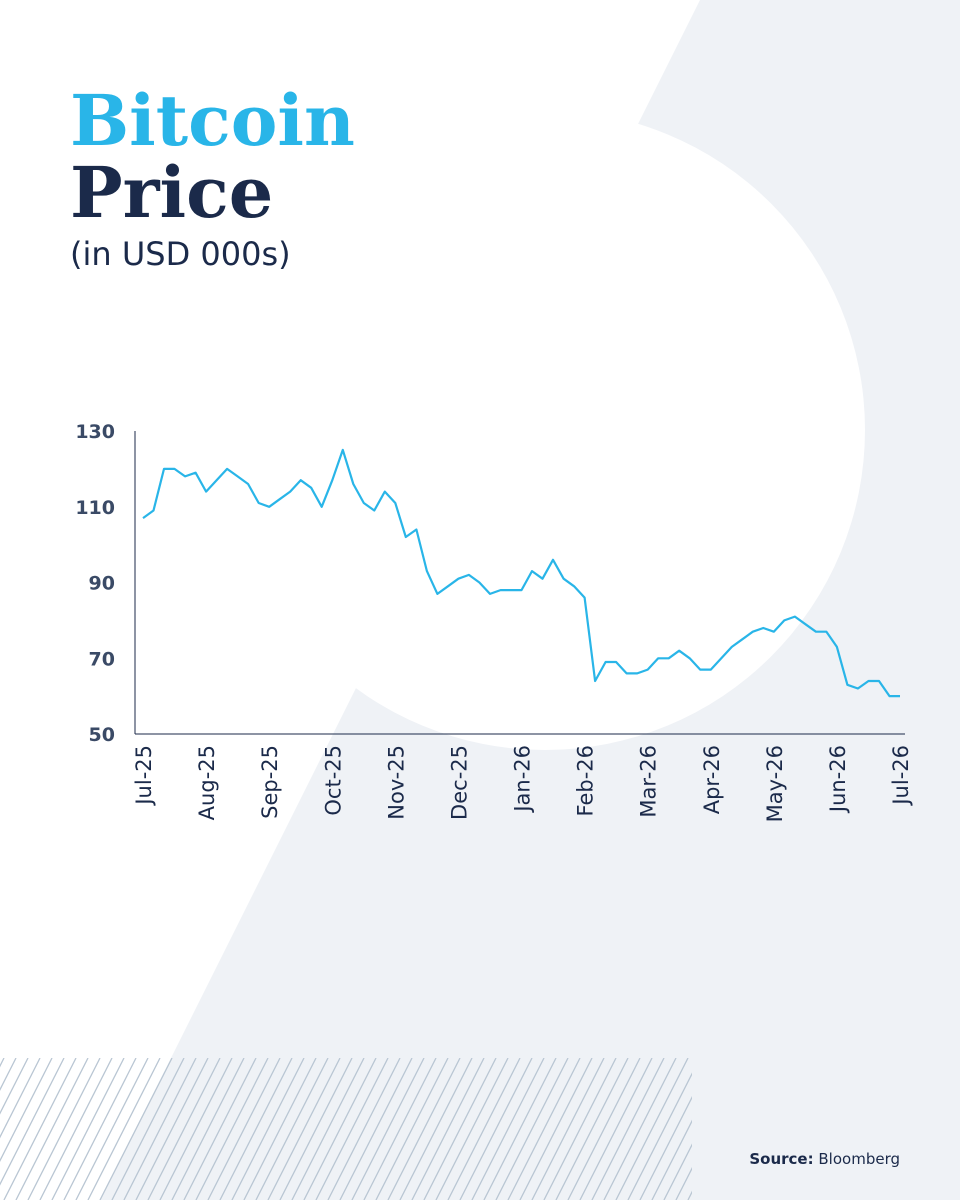  I want to click on chart-title-accent: Bitcoin, so click(212, 120).